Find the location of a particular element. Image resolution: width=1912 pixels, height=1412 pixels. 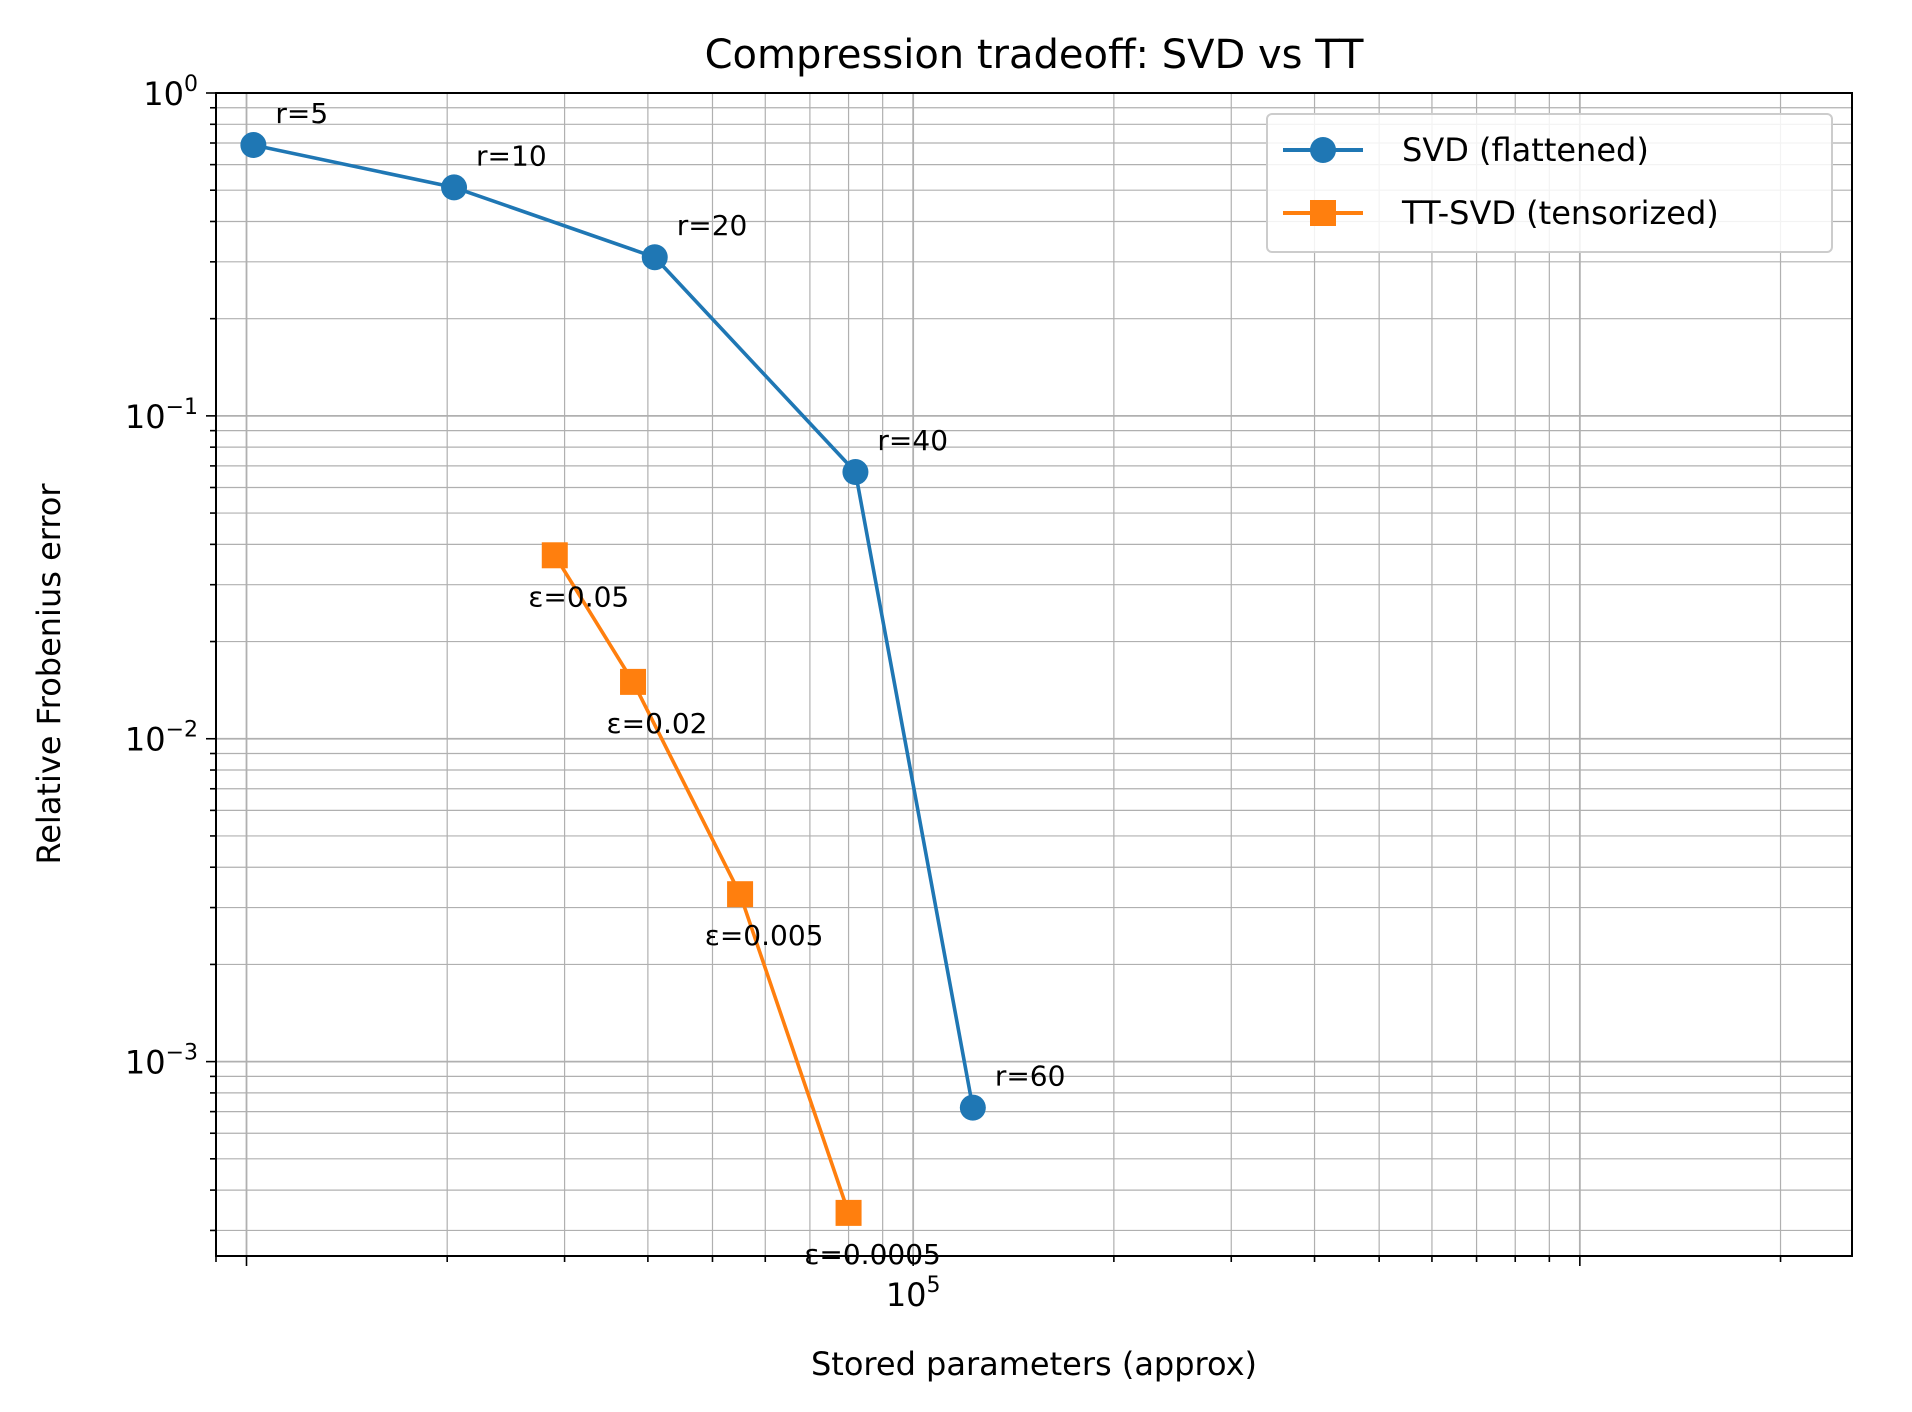

y-tick-label: 10⁻² is located at coordinates (161, 738).